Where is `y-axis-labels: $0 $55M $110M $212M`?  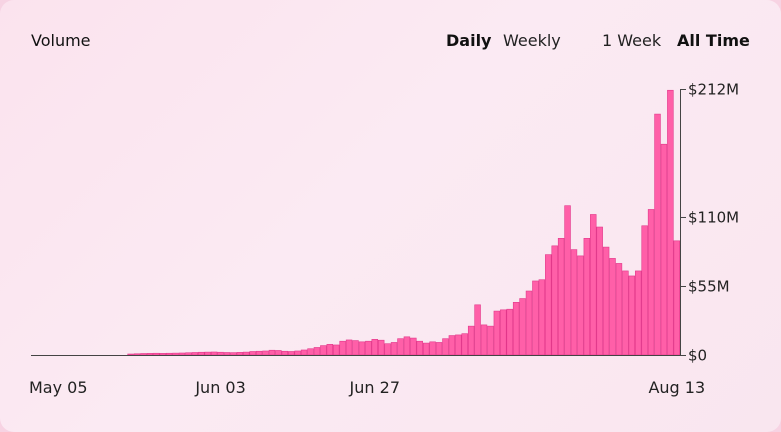
y-axis-labels: $0 $55M $110M $212M is located at coordinates (713, 223).